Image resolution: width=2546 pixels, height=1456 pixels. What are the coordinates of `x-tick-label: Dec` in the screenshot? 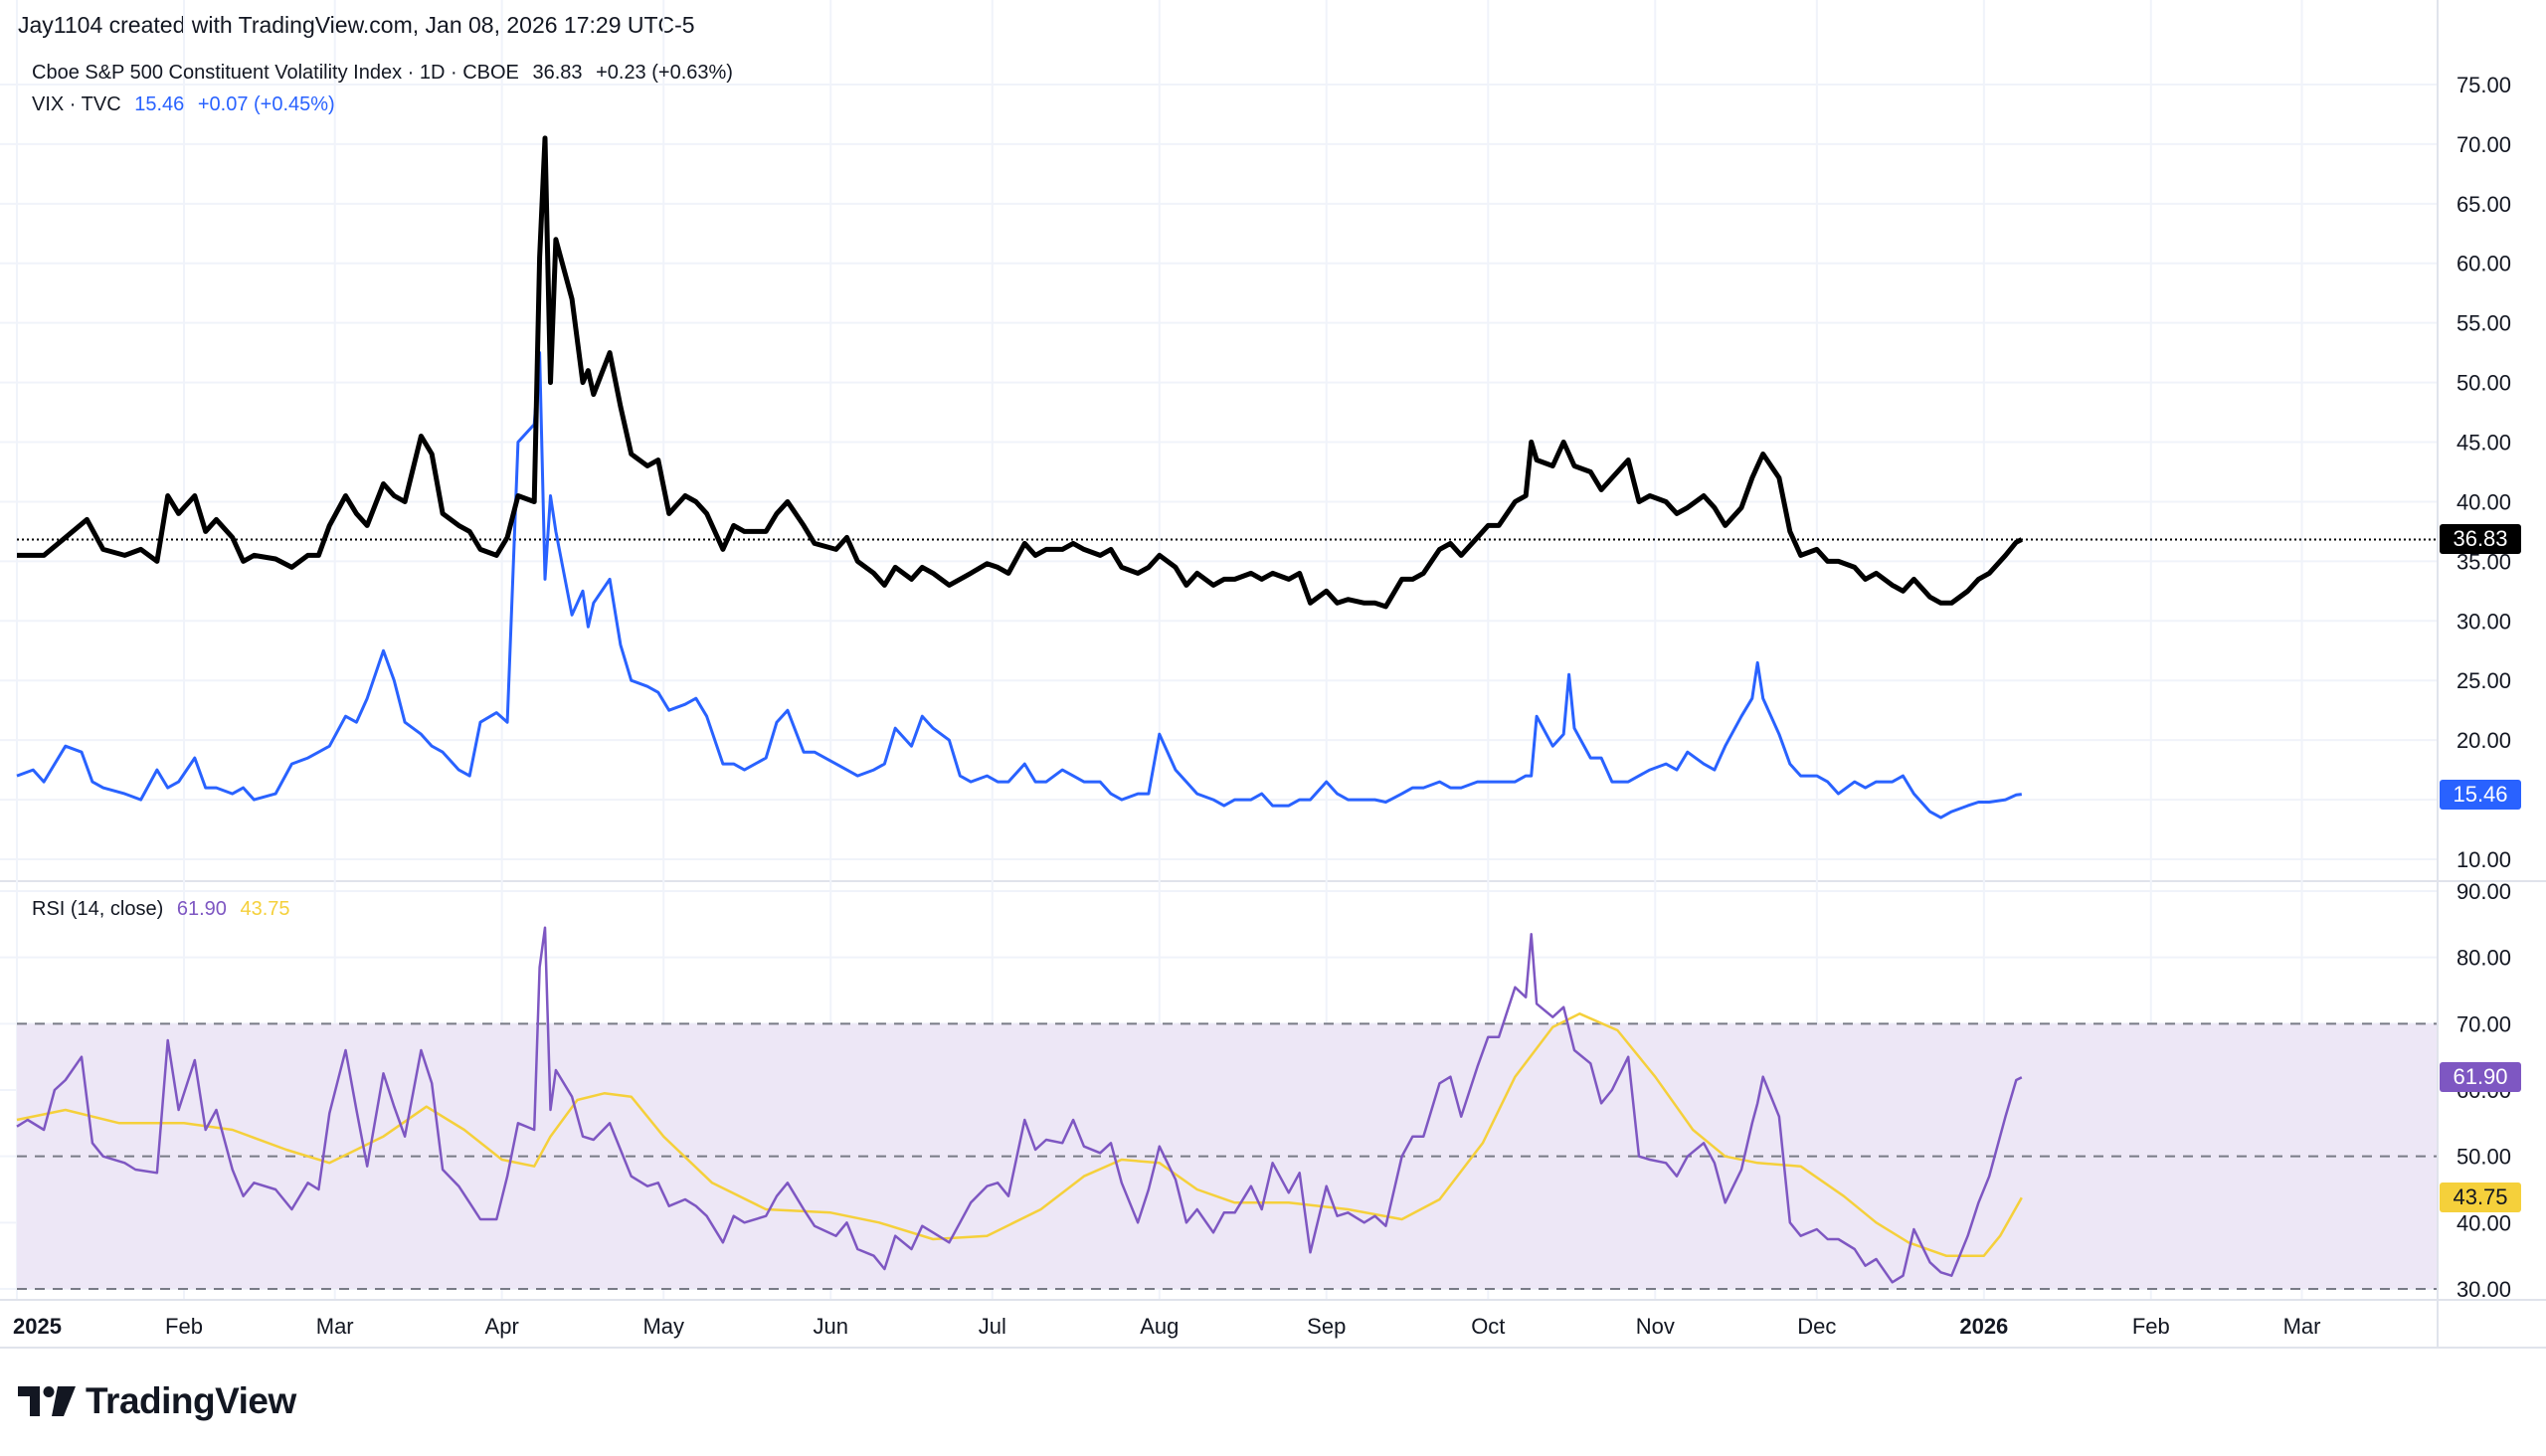 It's located at (1816, 1326).